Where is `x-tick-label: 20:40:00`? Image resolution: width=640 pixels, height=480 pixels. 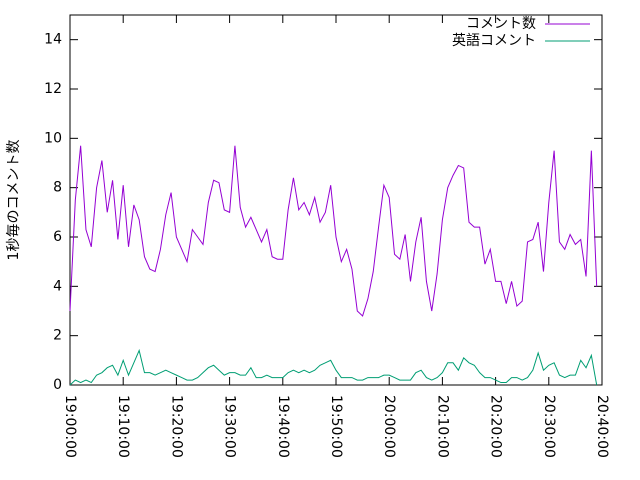
x-tick-label: 20:40:00 is located at coordinates (602, 426).